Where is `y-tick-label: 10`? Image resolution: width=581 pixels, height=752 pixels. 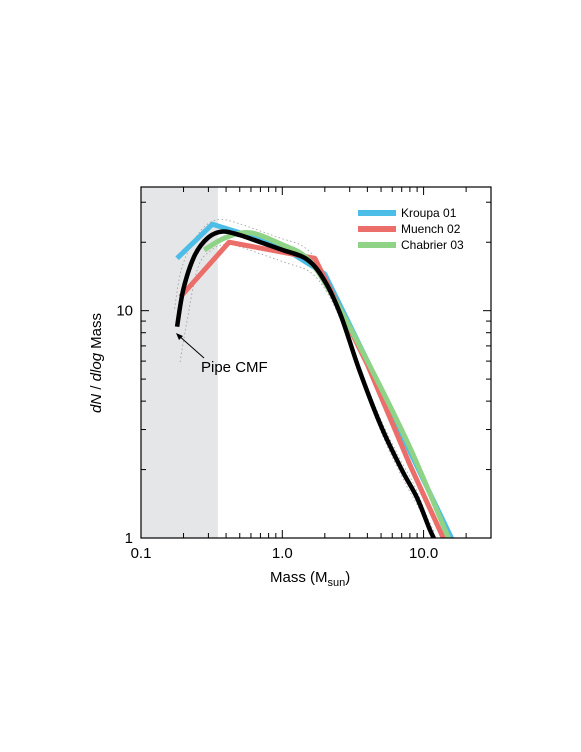 y-tick-label: 10 is located at coordinates (124, 311).